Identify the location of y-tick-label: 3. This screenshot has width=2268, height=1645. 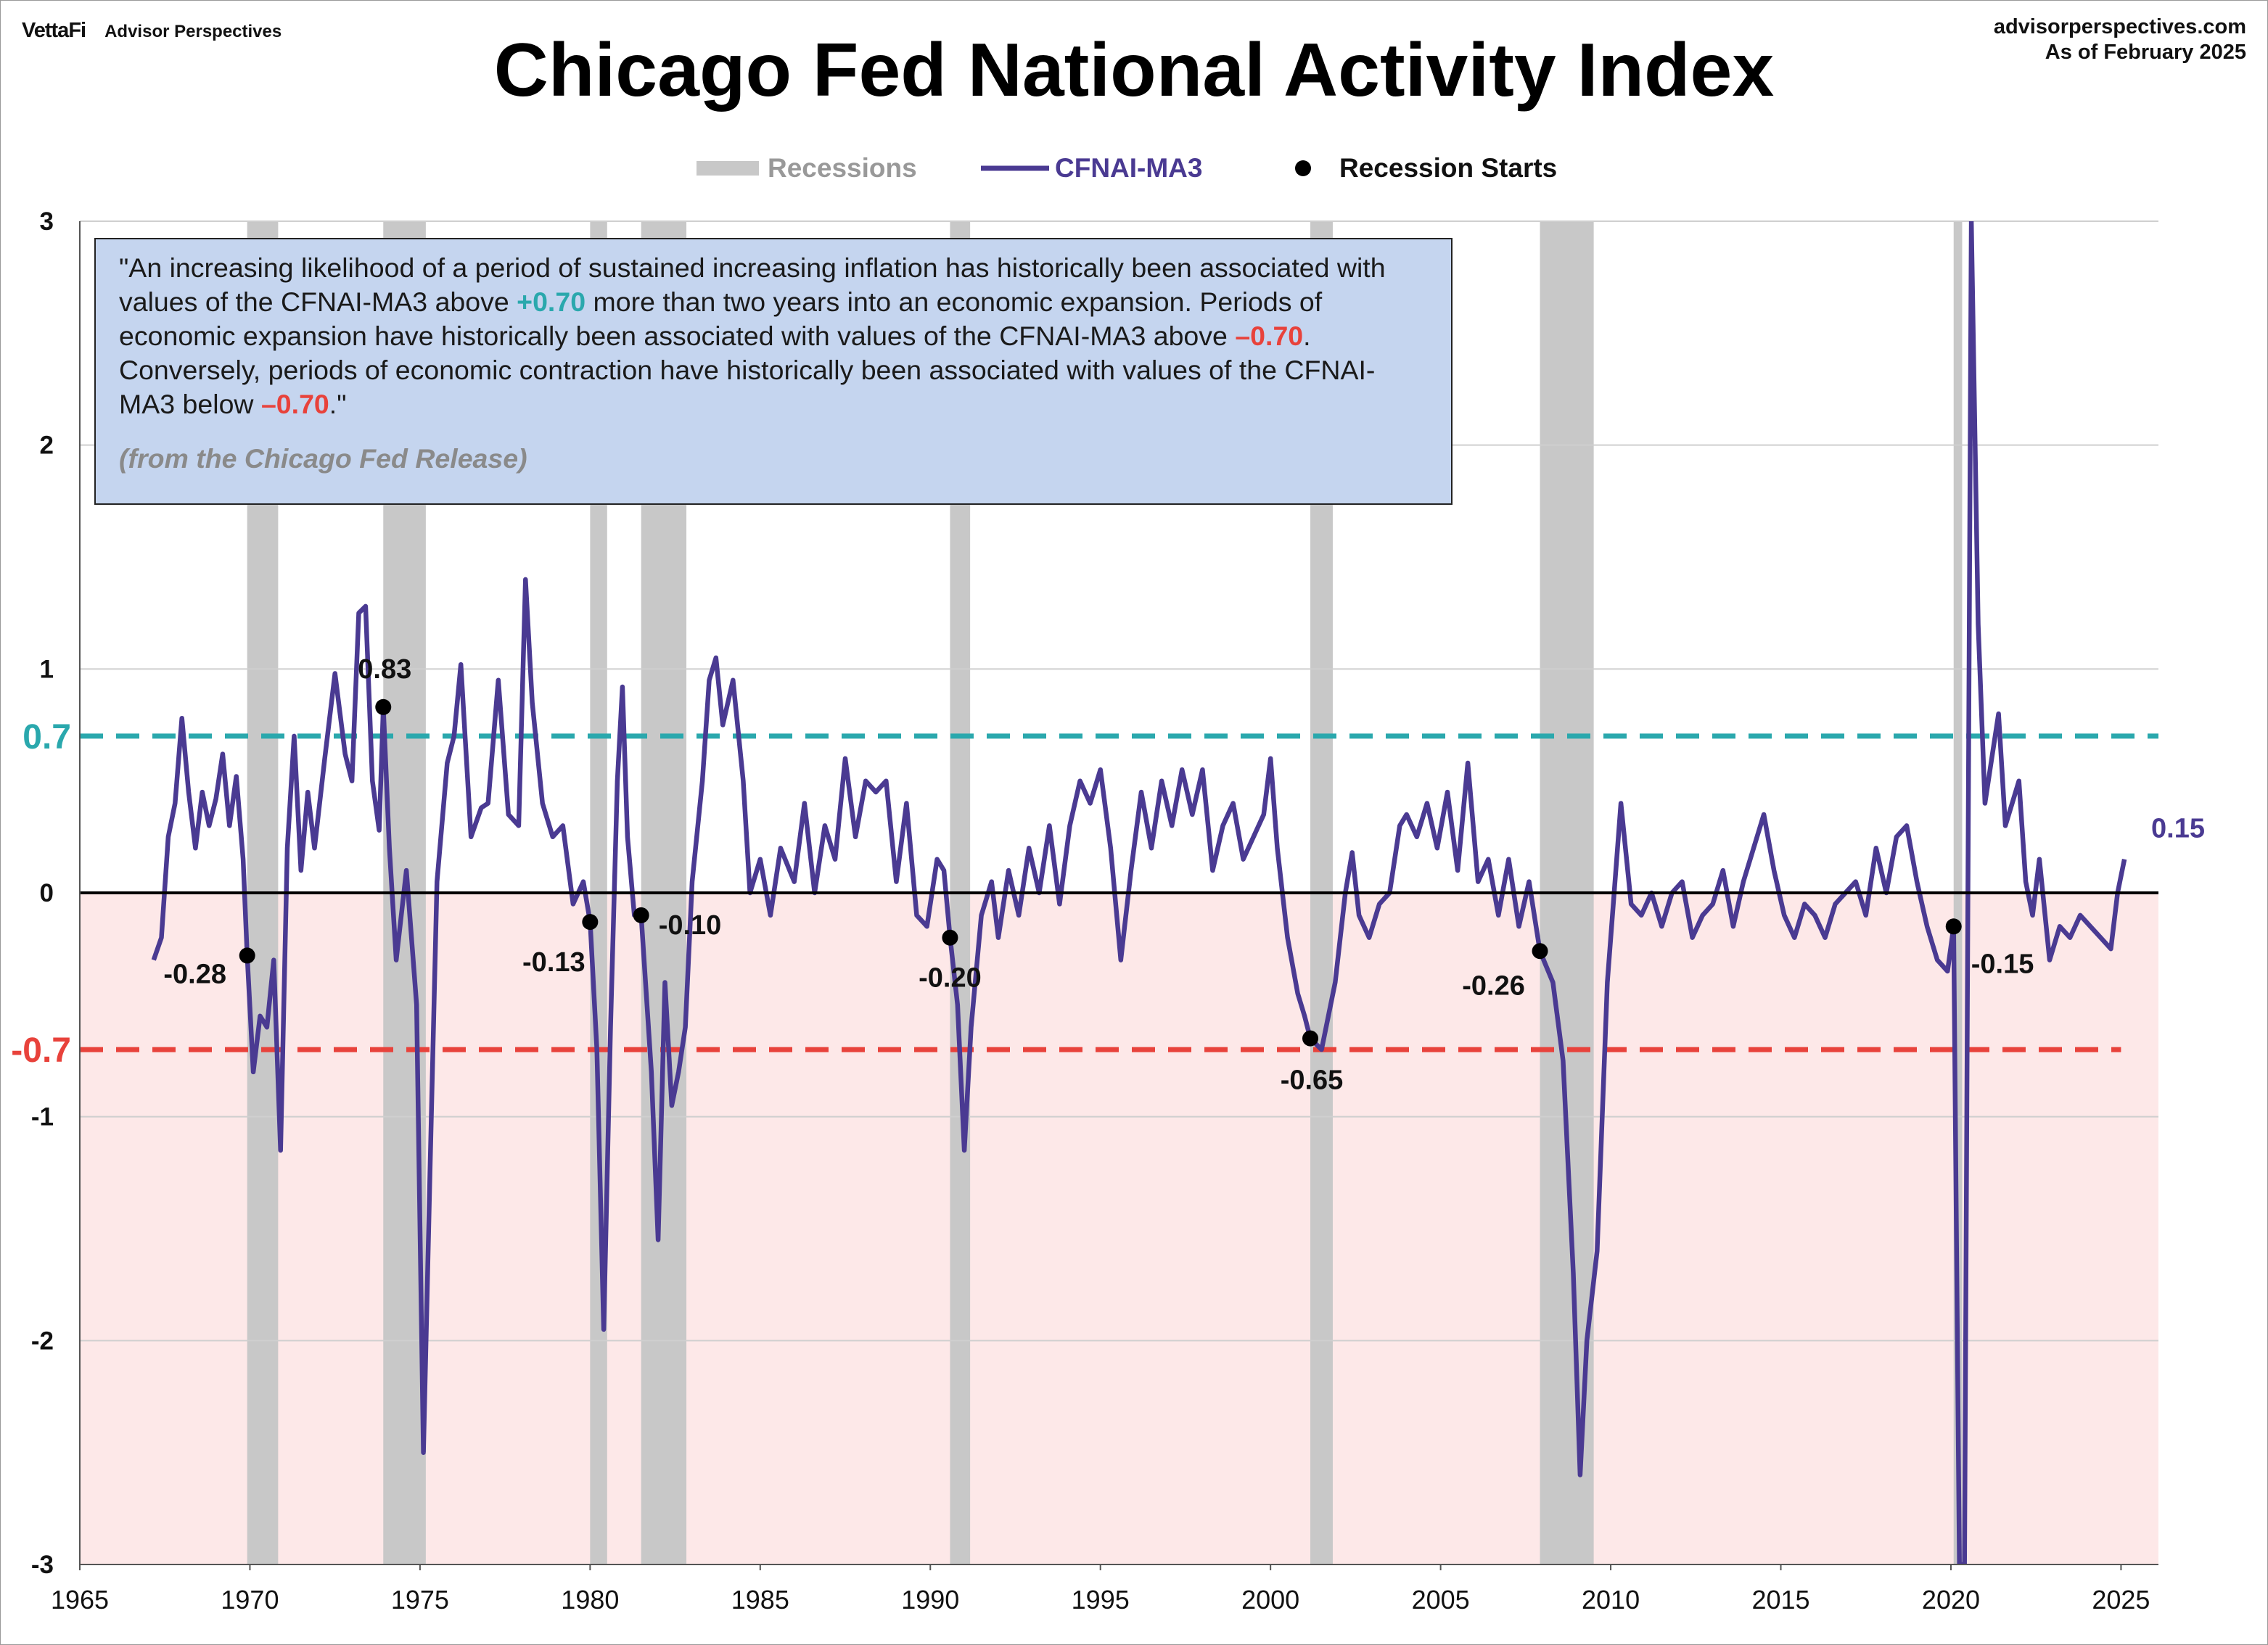
(47, 221).